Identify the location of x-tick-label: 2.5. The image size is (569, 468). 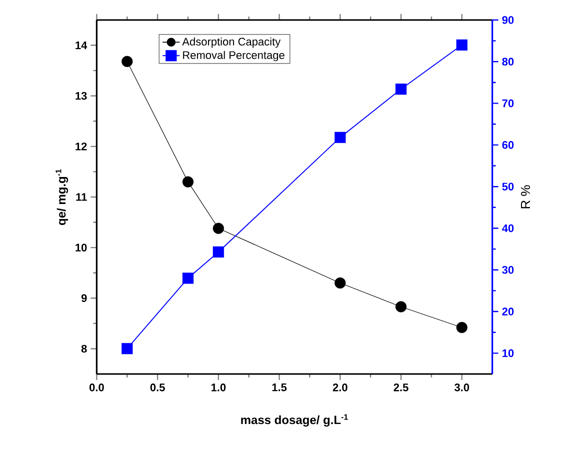
(401, 388).